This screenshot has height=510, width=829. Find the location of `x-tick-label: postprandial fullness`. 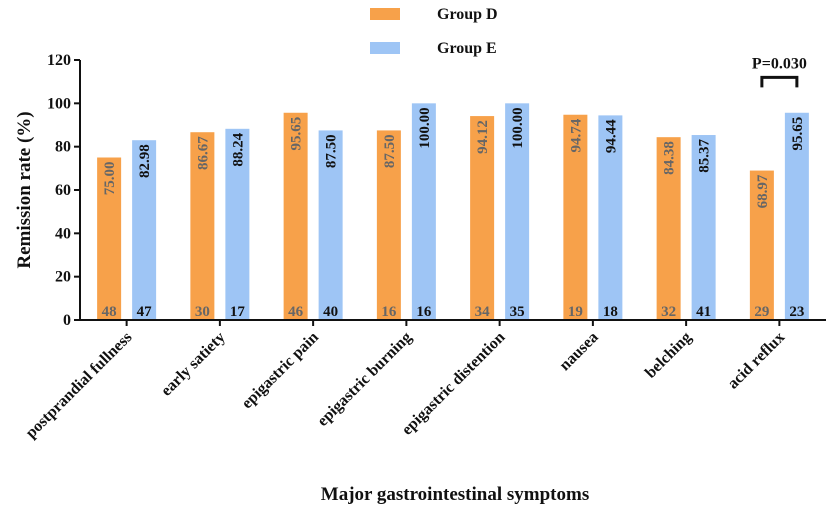

x-tick-label: postprandial fullness is located at coordinates (79, 385).